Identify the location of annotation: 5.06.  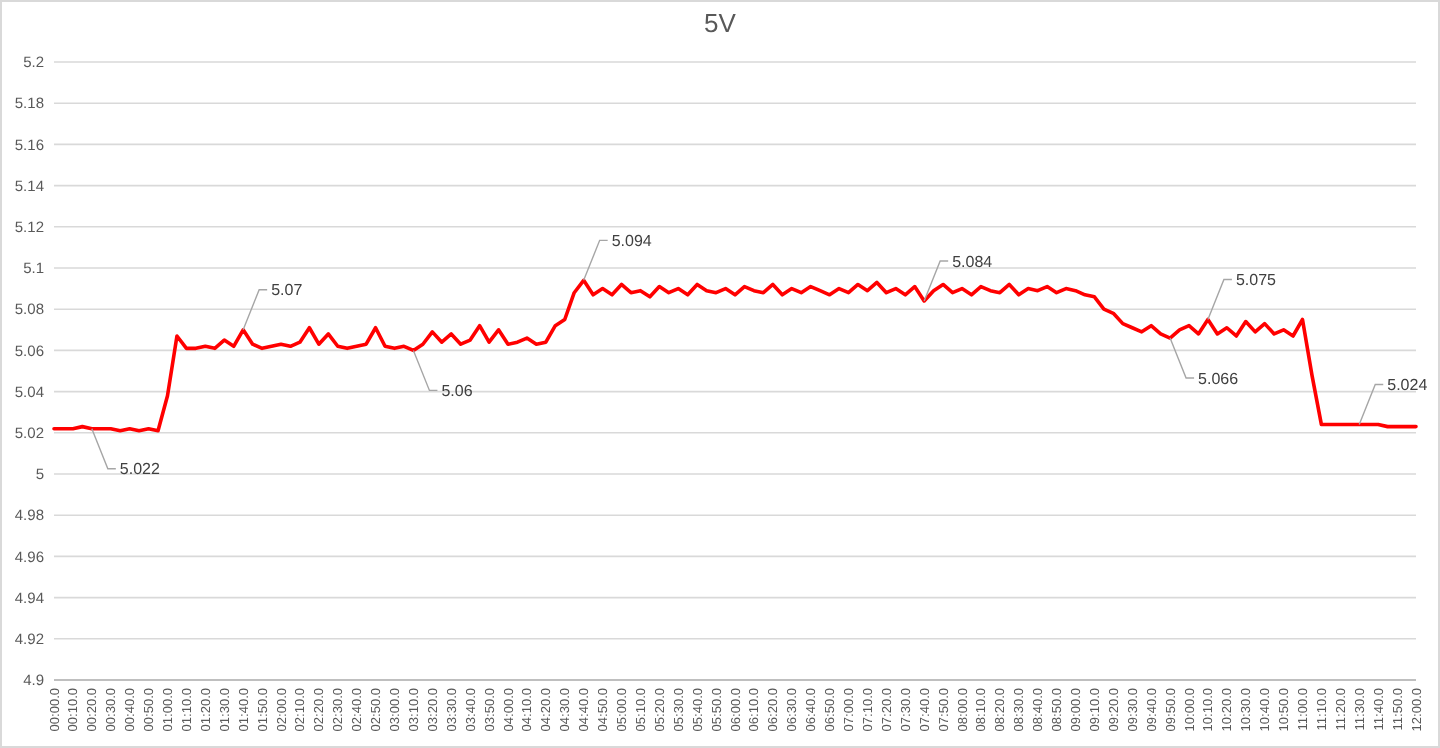
(457, 391).